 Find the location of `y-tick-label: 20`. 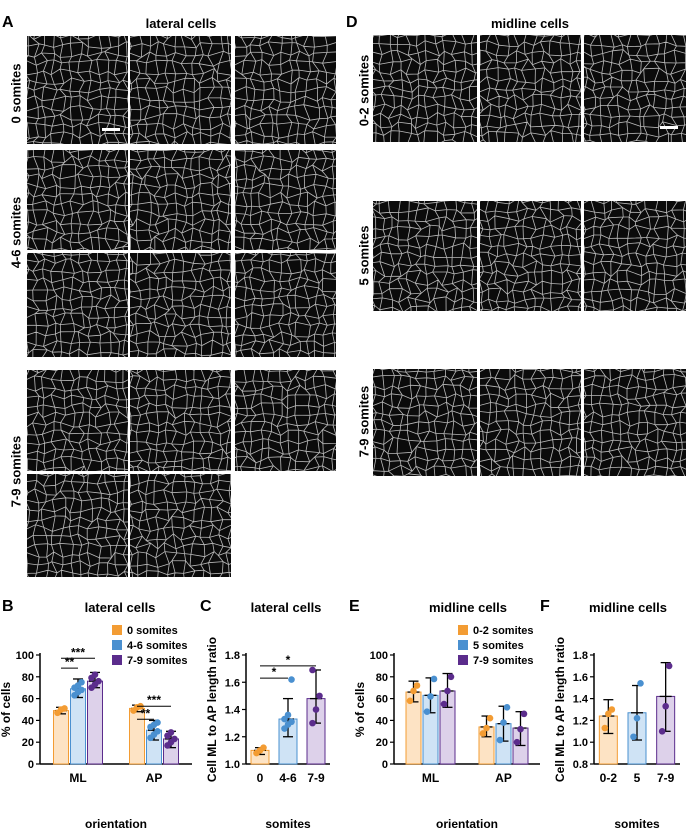

y-tick-label: 20 is located at coordinates (382, 743).